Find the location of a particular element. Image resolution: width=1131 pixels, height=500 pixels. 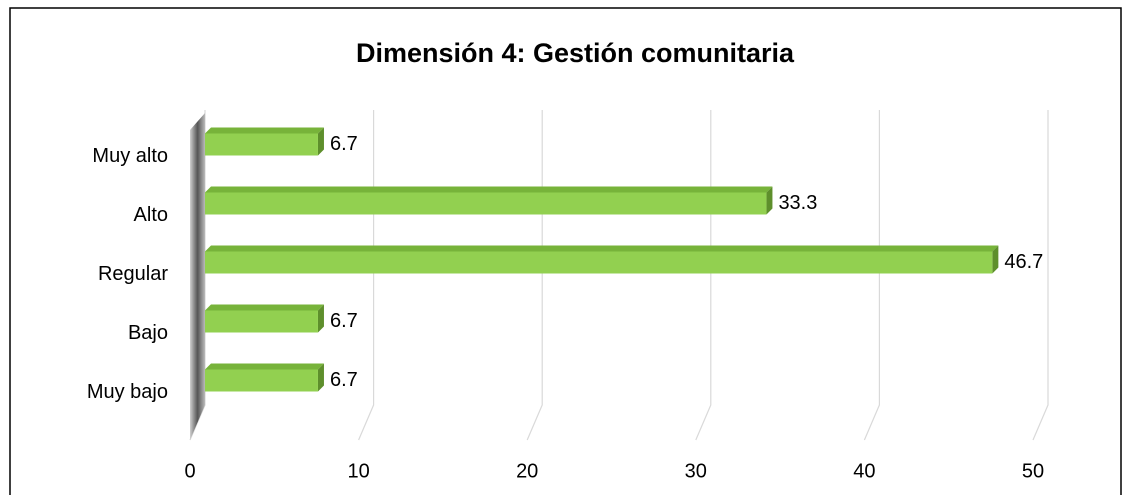

x-tick-label: 0 is located at coordinates (189, 471).